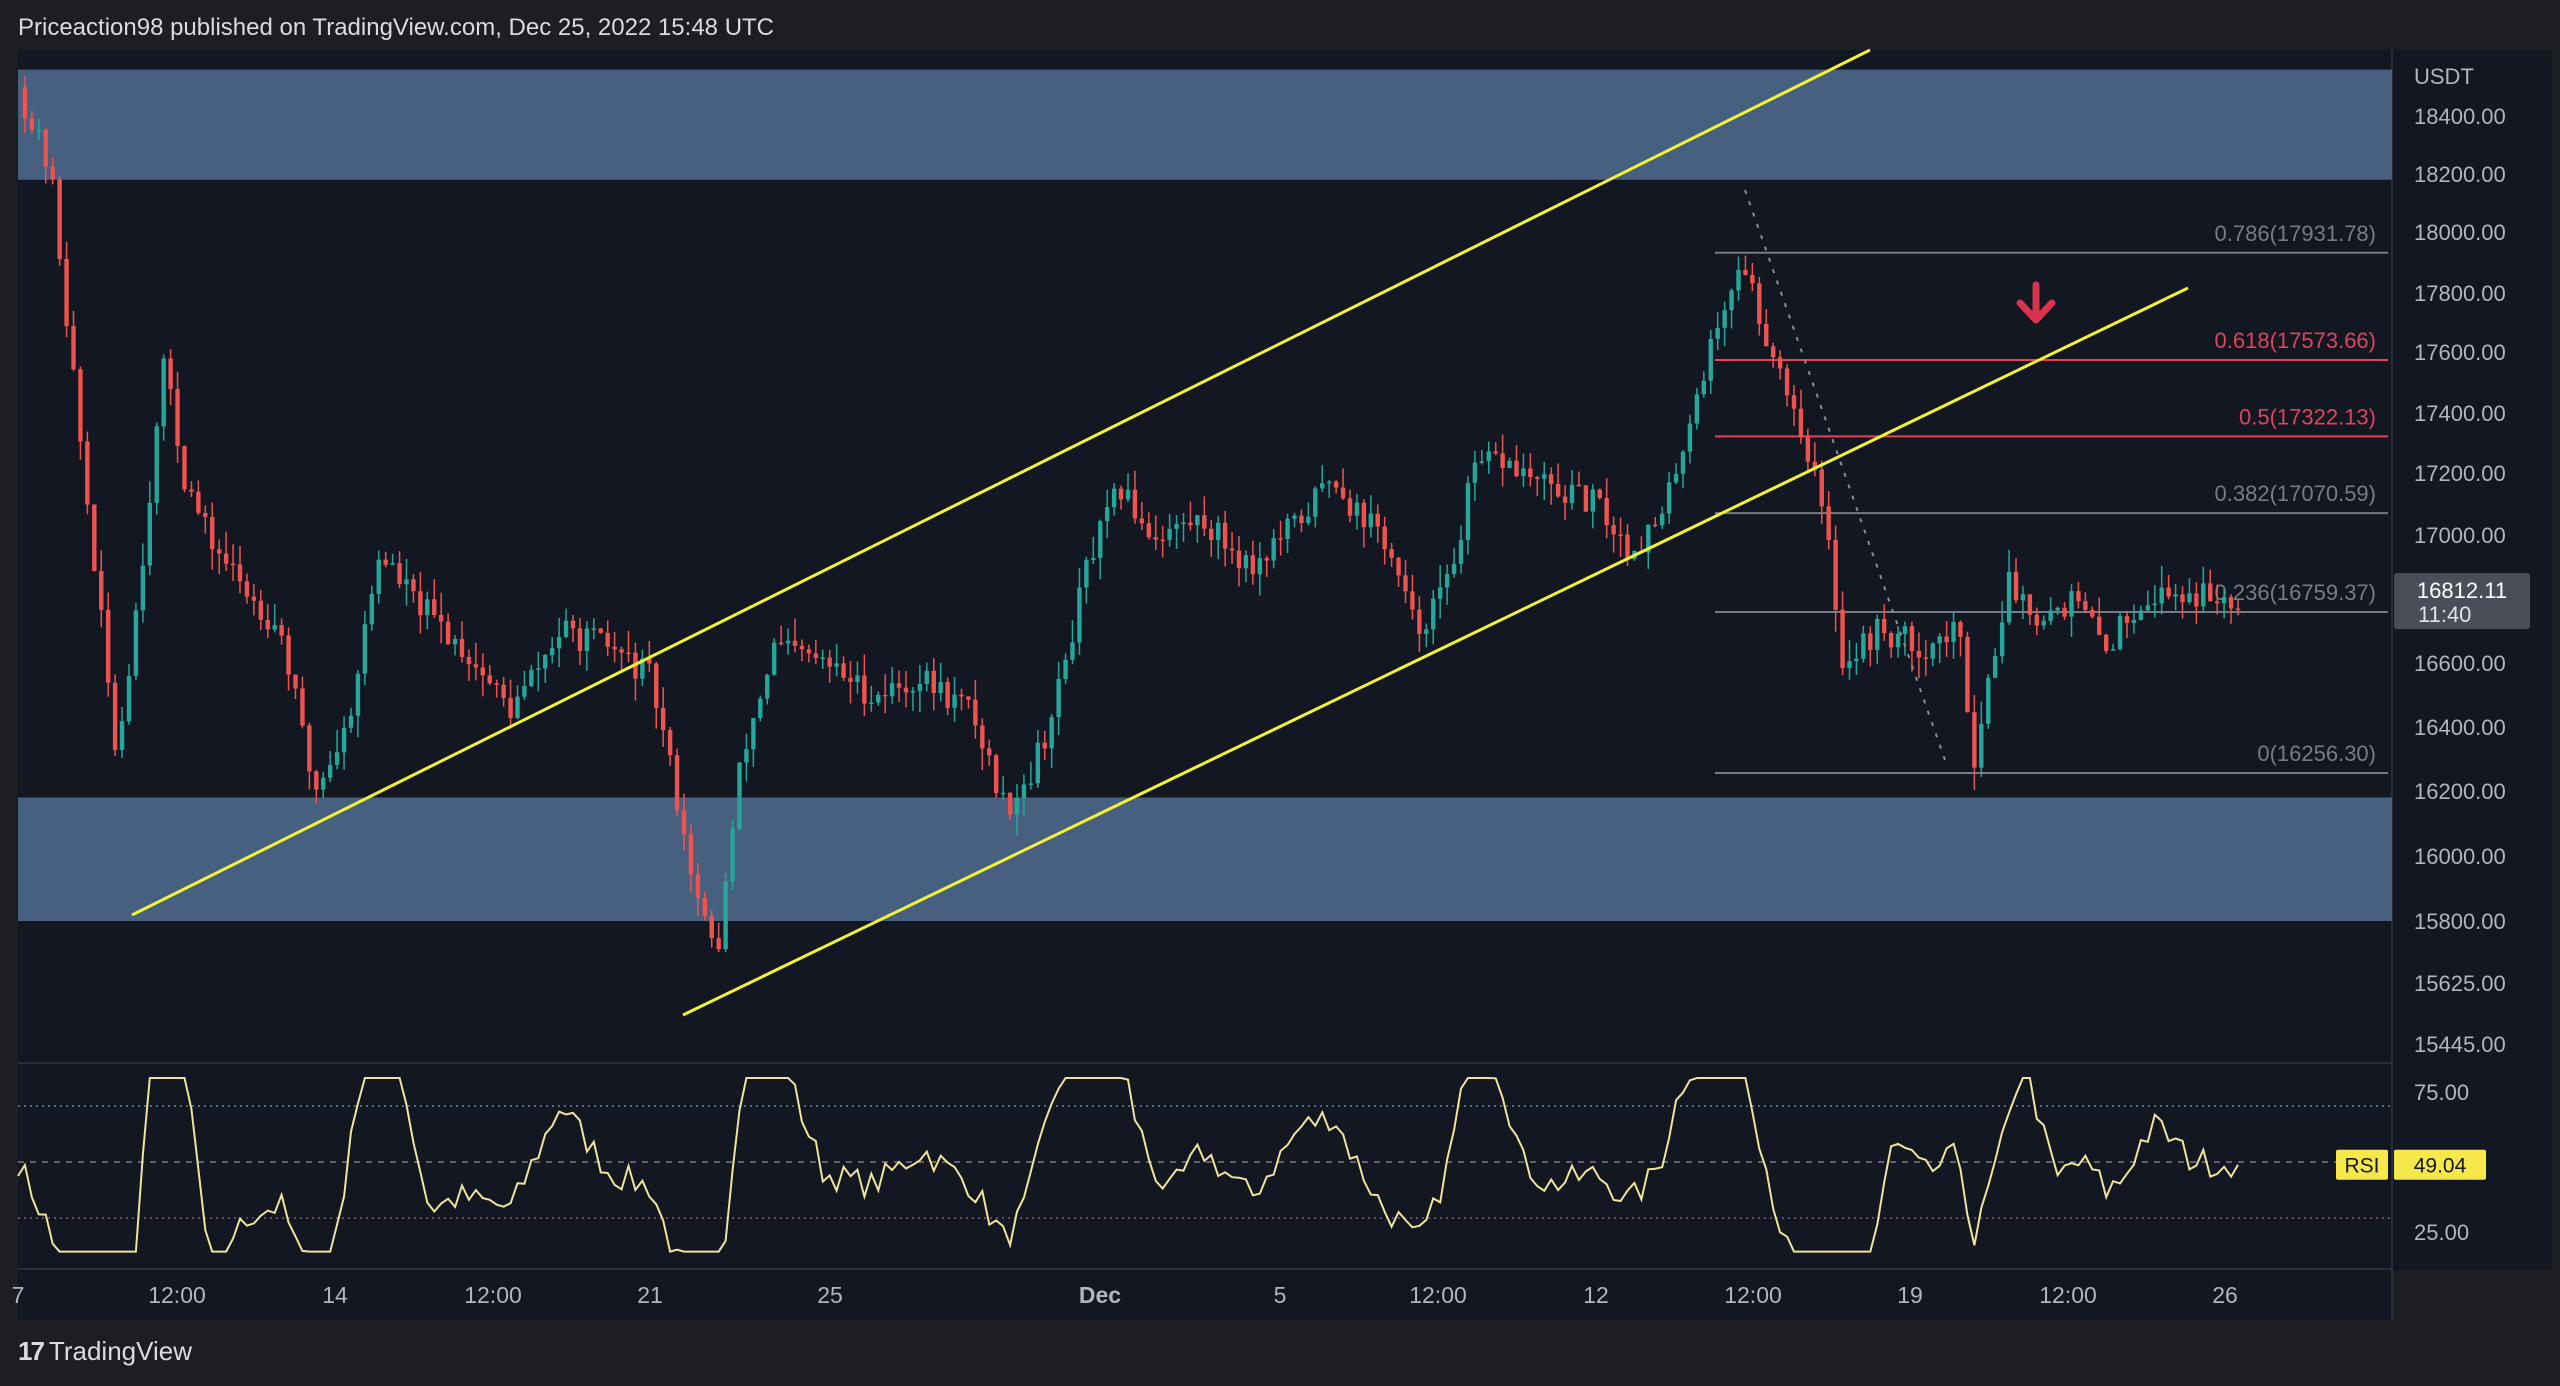  Describe the element at coordinates (650, 1295) in the screenshot. I see `time-tick-label: 21` at that location.